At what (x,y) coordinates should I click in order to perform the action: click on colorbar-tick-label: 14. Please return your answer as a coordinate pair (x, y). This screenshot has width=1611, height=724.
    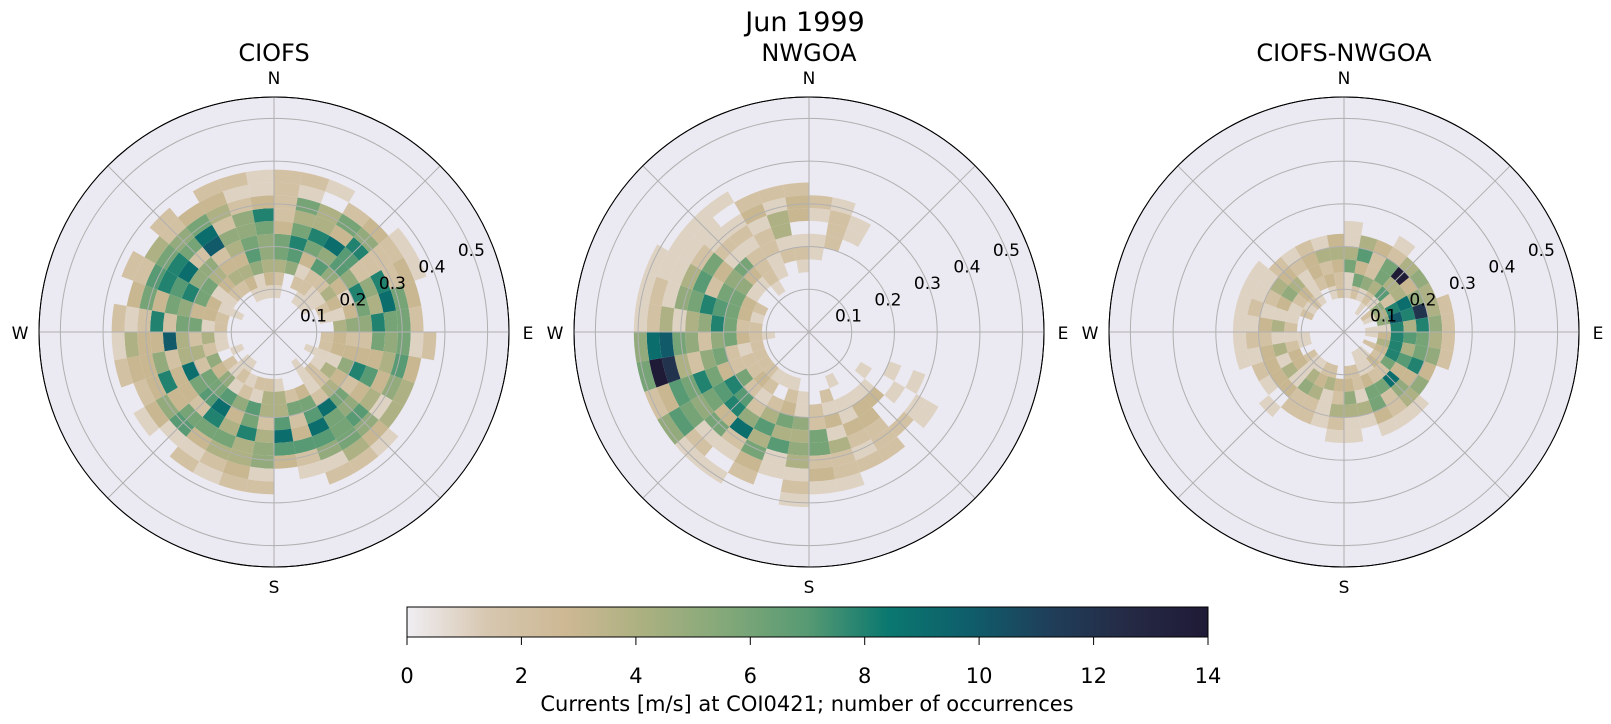
    Looking at the image, I should click on (1208, 676).